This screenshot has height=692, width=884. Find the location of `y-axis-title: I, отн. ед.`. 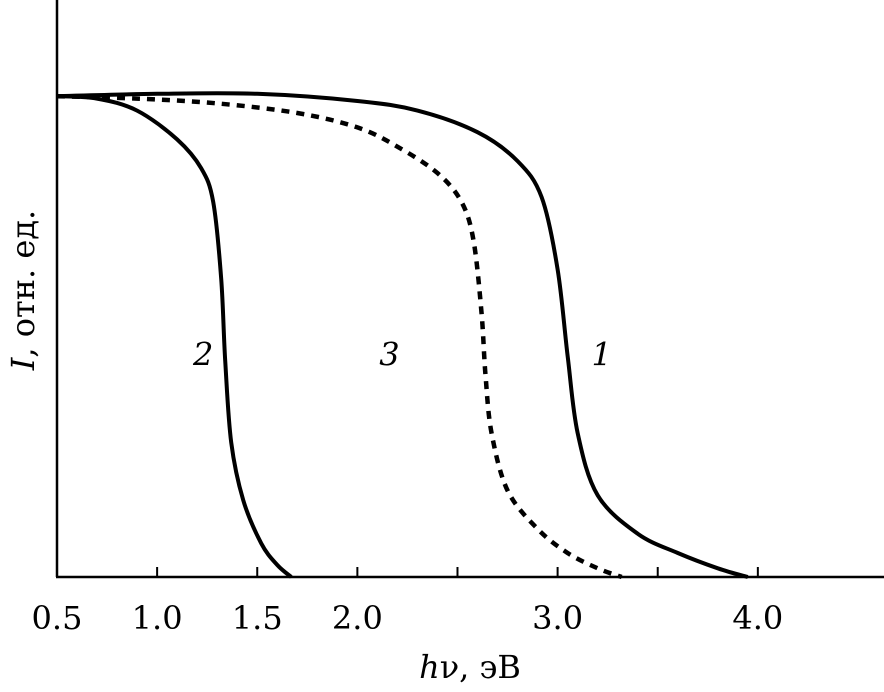

y-axis-title: I, отн. ед. is located at coordinates (23, 290).